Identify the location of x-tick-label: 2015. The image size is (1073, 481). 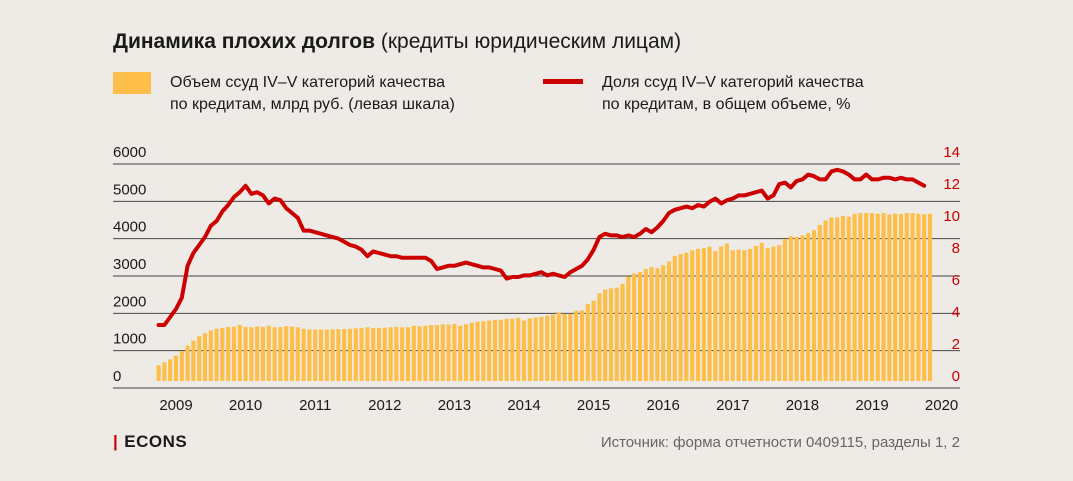
(593, 405).